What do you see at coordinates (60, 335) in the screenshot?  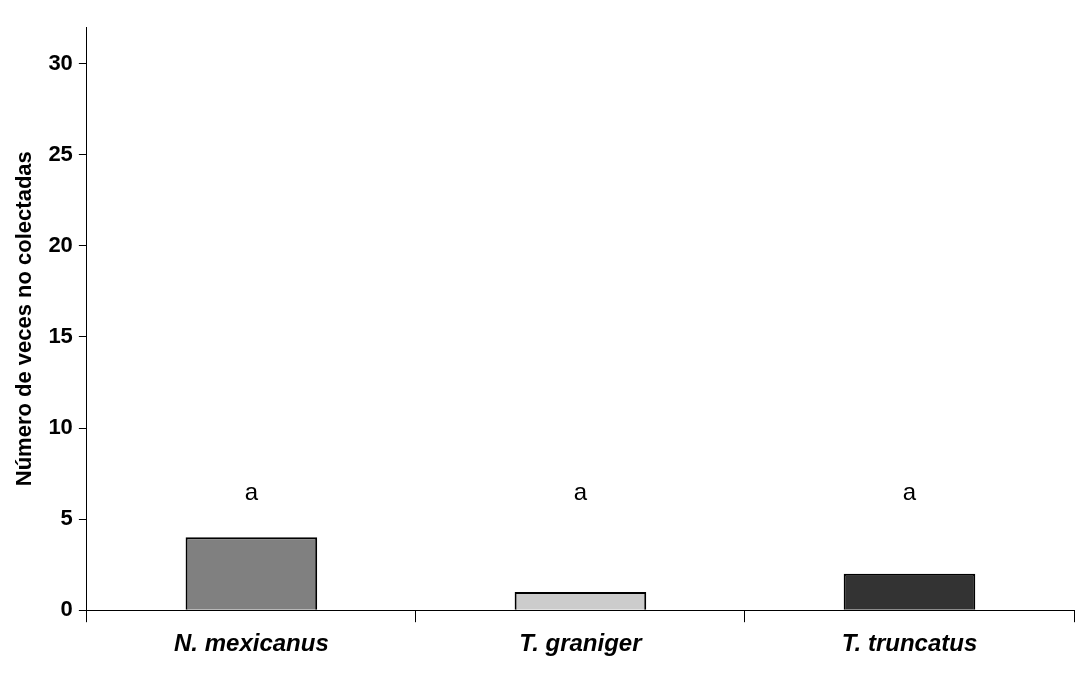 I see `y-tick-label: 15` at bounding box center [60, 335].